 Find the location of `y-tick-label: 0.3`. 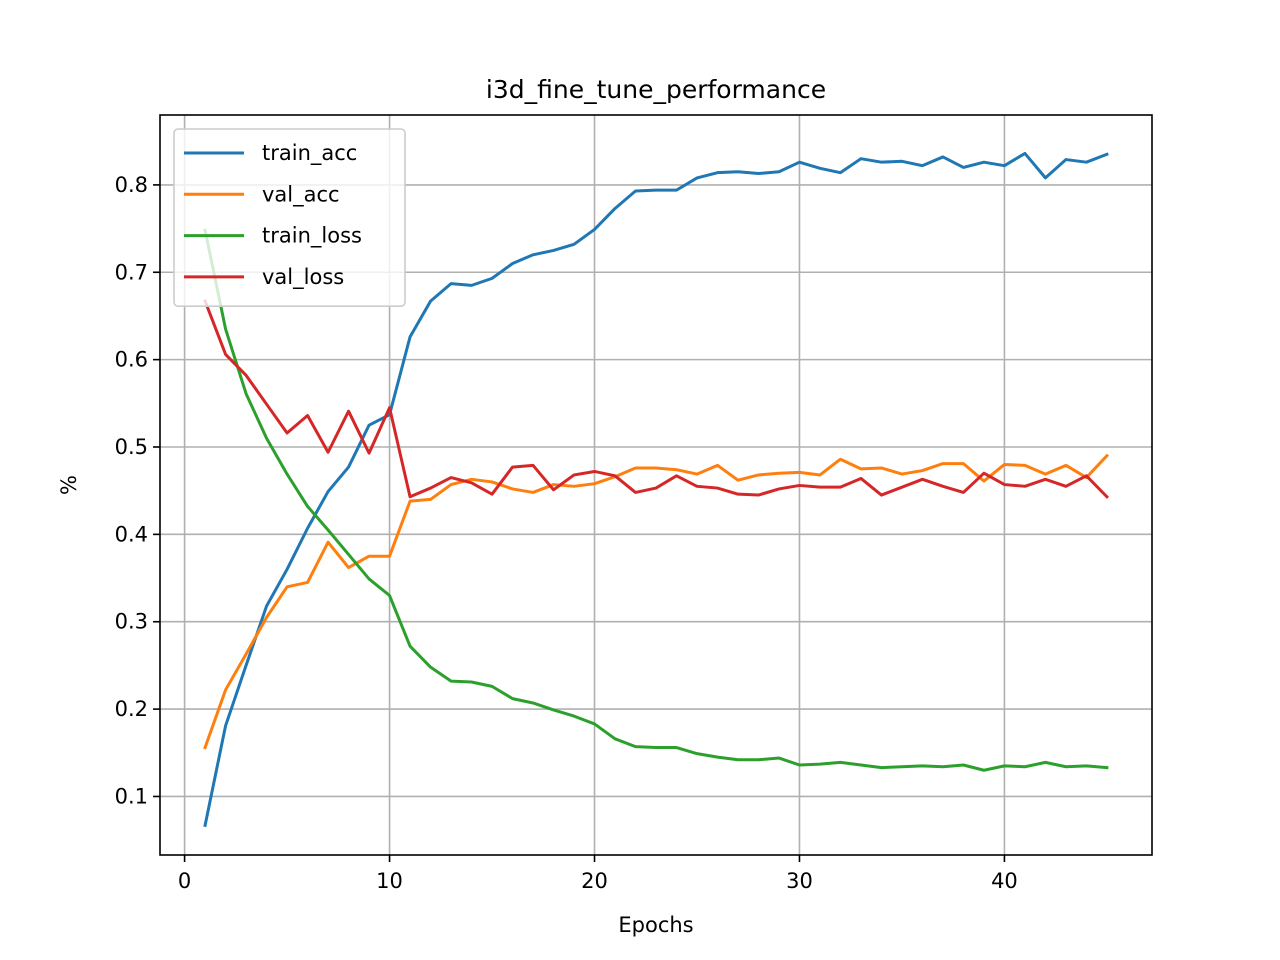

y-tick-label: 0.3 is located at coordinates (131, 622).